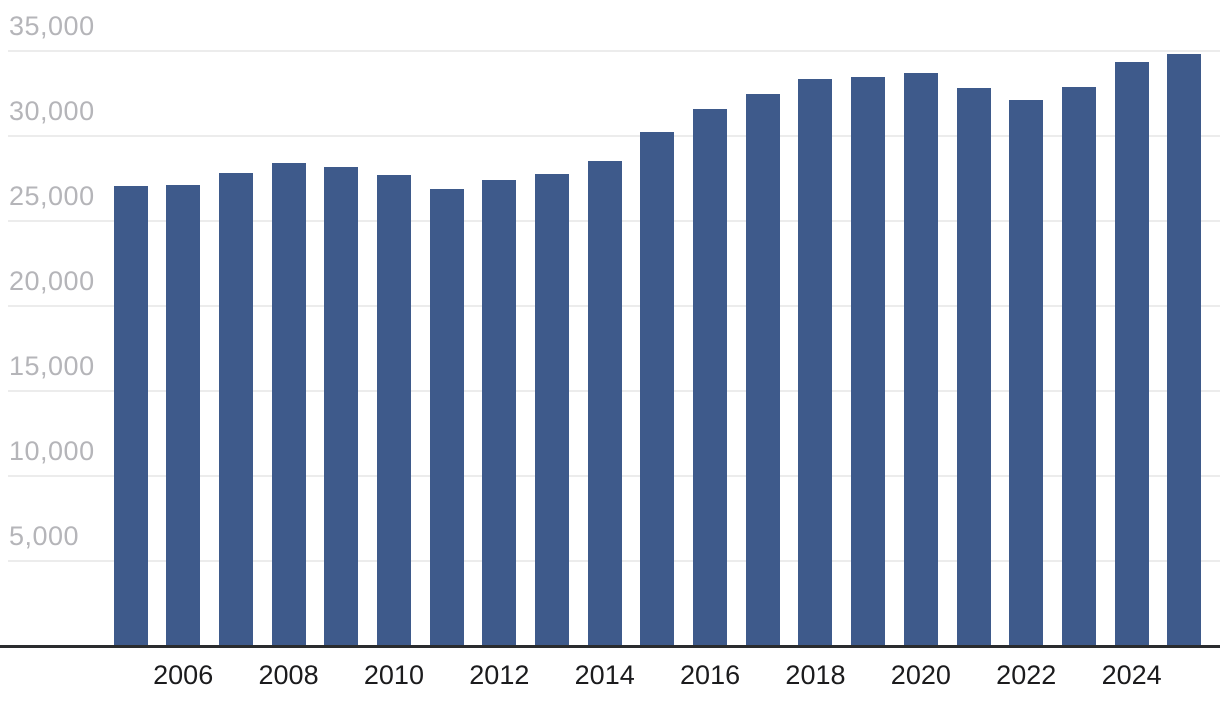  Describe the element at coordinates (710, 675) in the screenshot. I see `x-tick-label-2016: 2016` at that location.